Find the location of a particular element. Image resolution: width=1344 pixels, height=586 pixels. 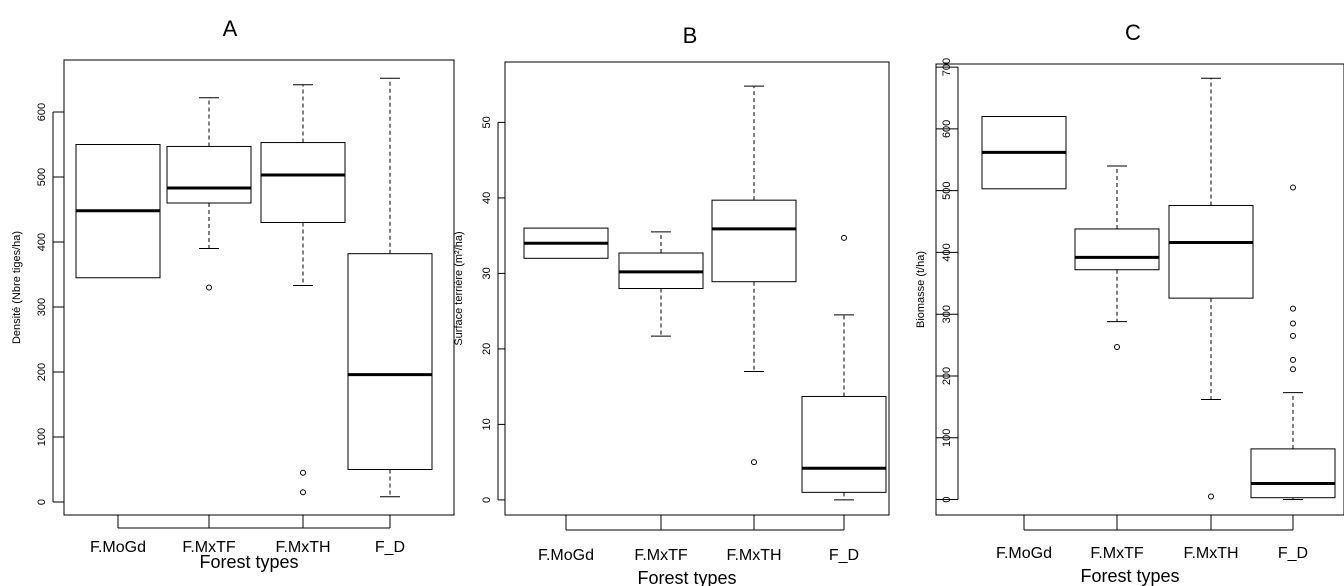

y-tick-label: 700 is located at coordinates (947, 67).